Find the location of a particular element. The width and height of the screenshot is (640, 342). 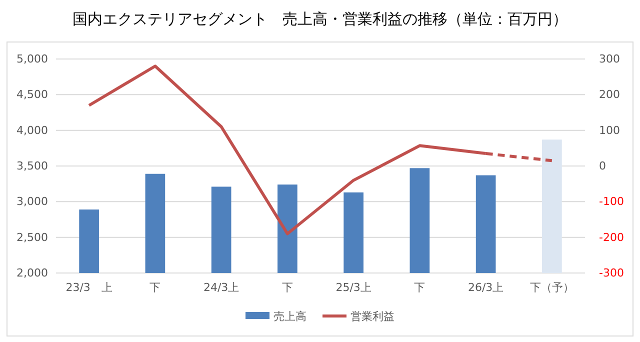

y-tick-label: 3,500 is located at coordinates (32, 166).